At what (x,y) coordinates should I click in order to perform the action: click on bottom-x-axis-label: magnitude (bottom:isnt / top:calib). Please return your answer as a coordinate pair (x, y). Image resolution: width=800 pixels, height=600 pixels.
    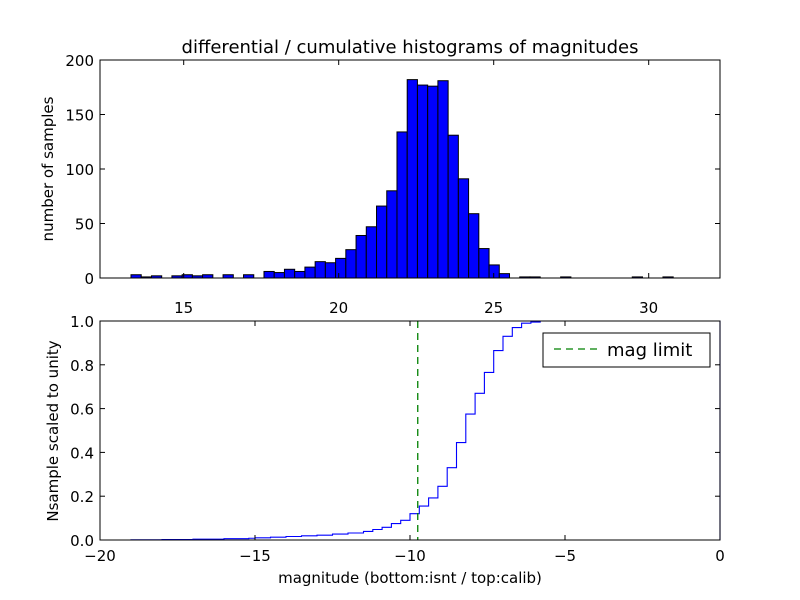
    Looking at the image, I should click on (410, 578).